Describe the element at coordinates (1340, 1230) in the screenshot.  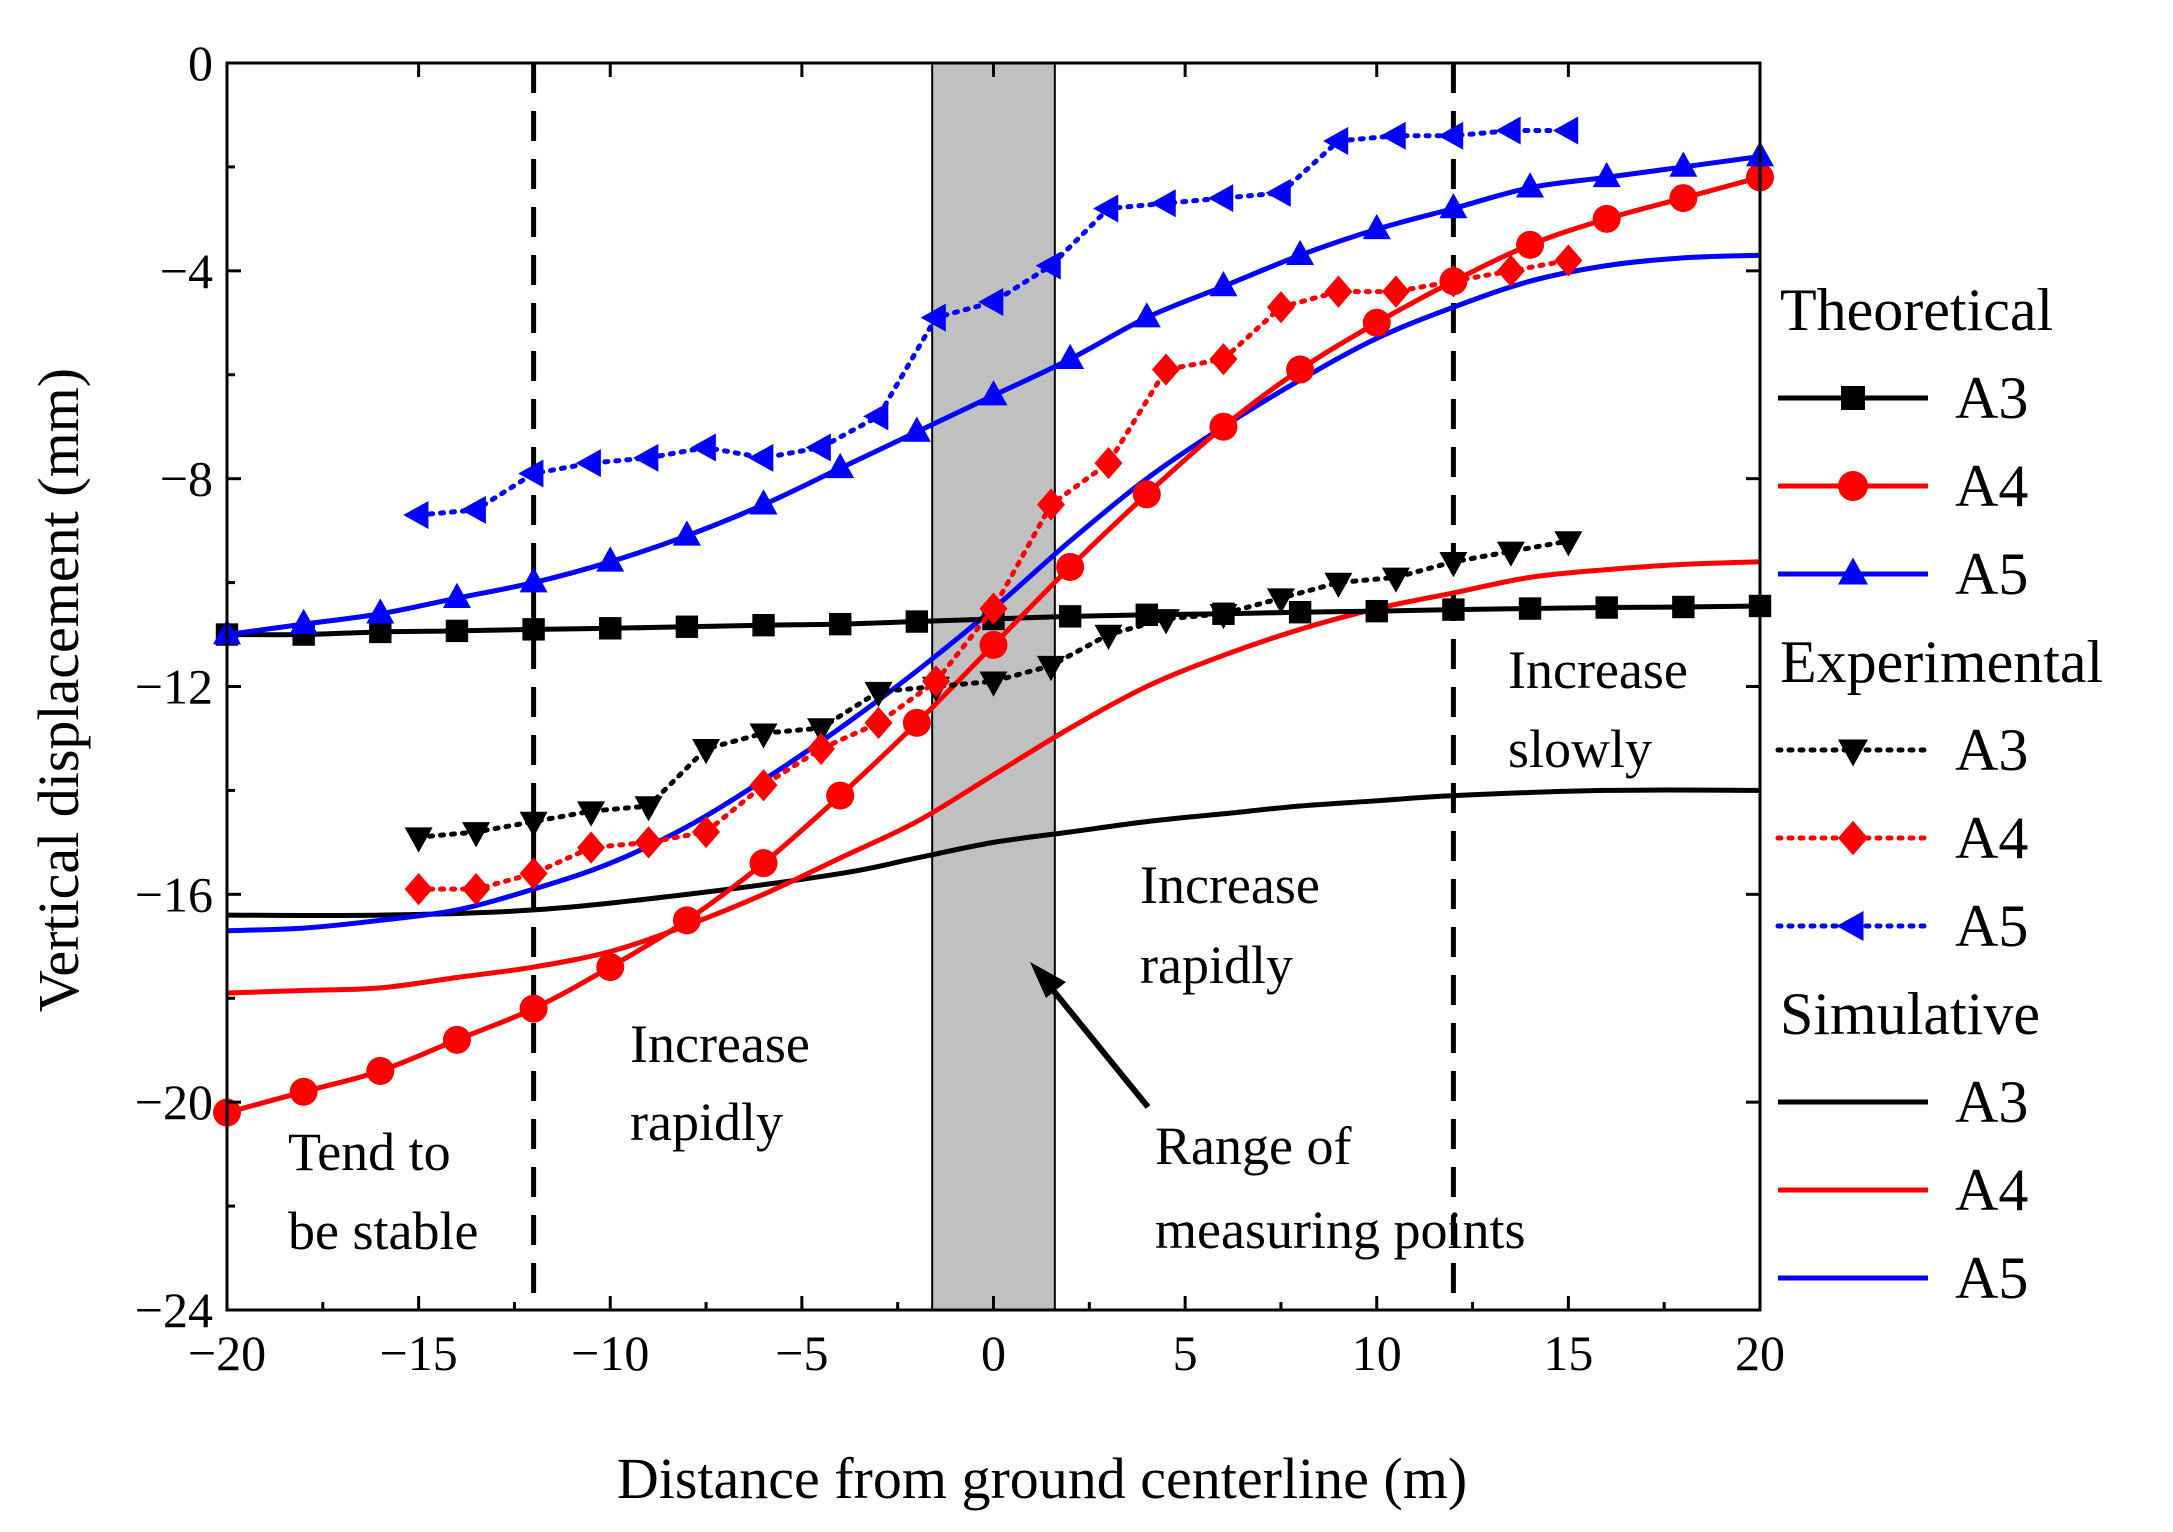
I see `annotation-range-measuring-line2: measuring points` at that location.